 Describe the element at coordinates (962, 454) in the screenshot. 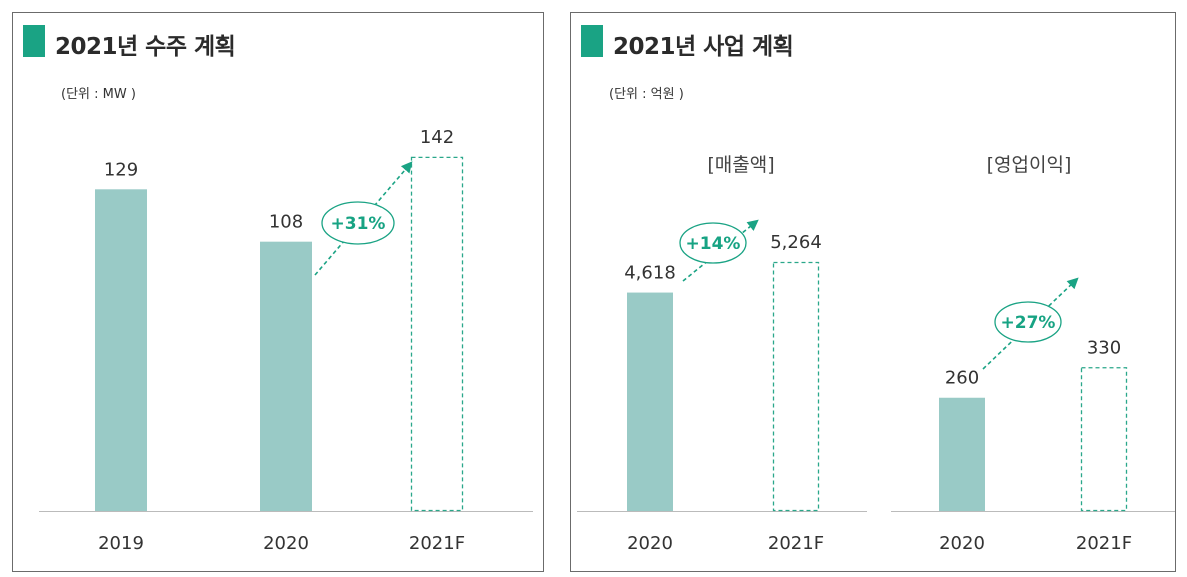

I see `profit-bar-2020` at that location.